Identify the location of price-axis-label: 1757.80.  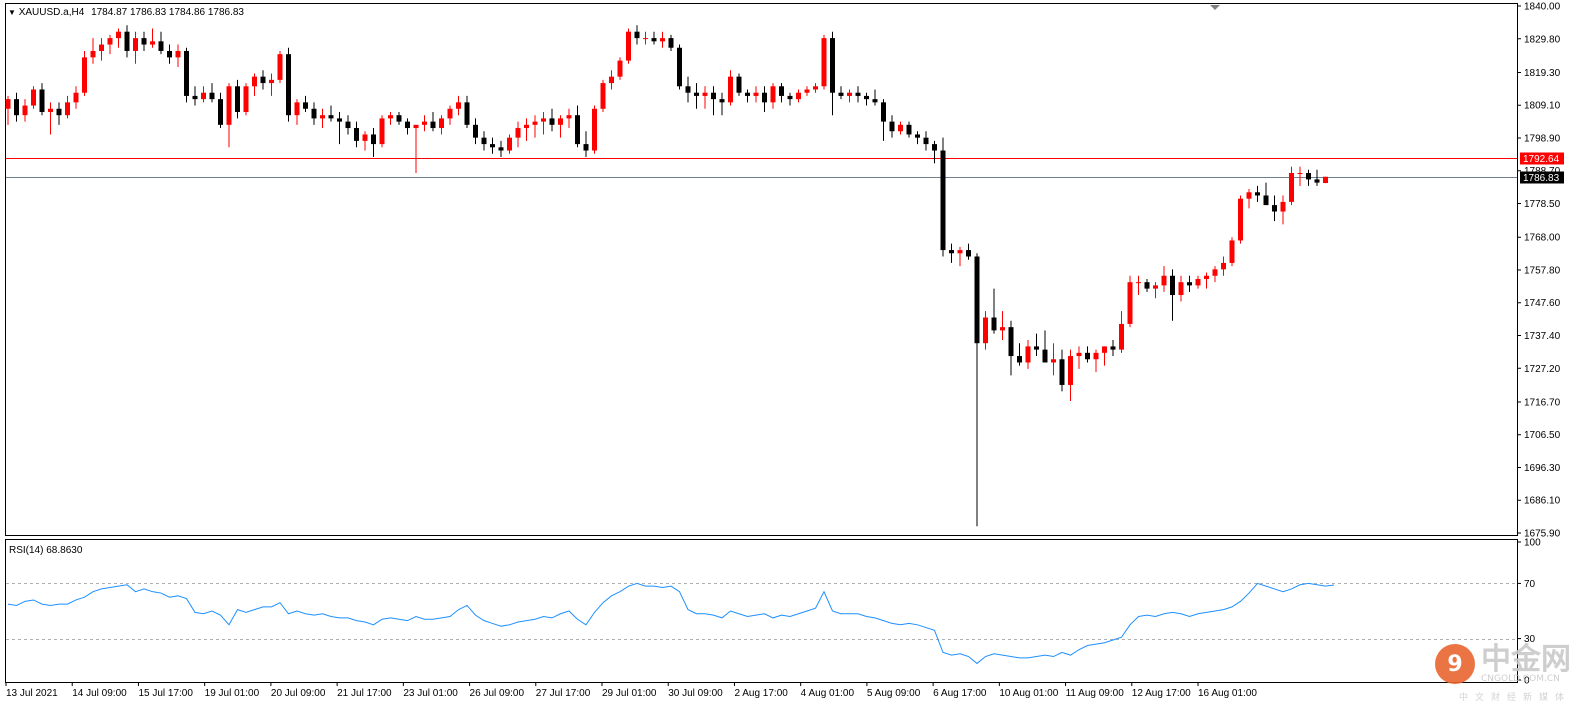
(1542, 270).